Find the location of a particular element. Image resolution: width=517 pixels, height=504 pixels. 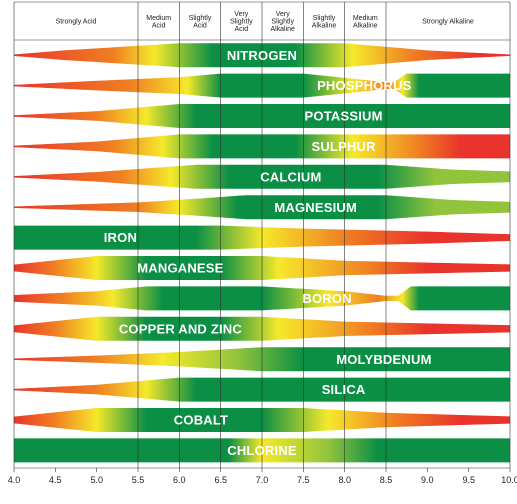

ph-range-label: Strongly Alkaline is located at coordinates (448, 22).